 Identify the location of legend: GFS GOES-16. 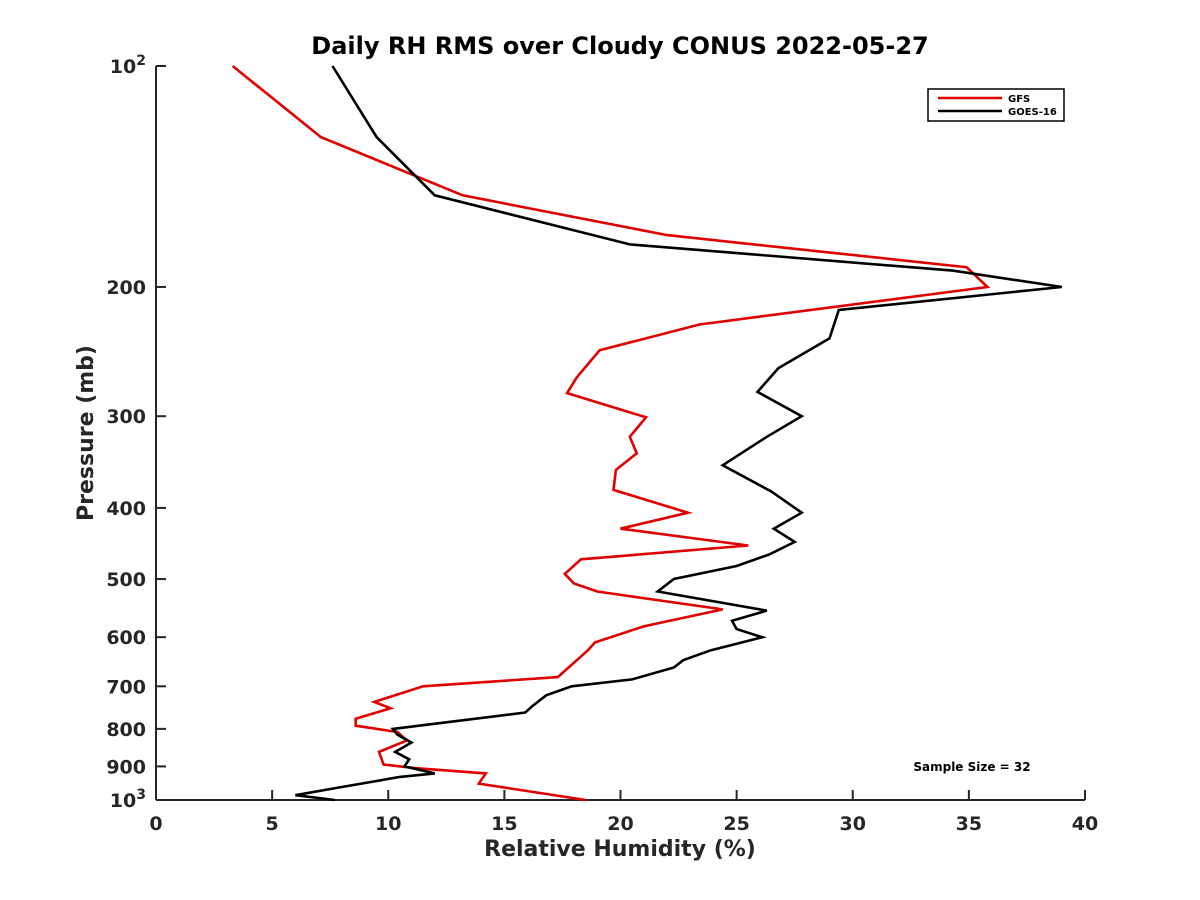
(996, 105).